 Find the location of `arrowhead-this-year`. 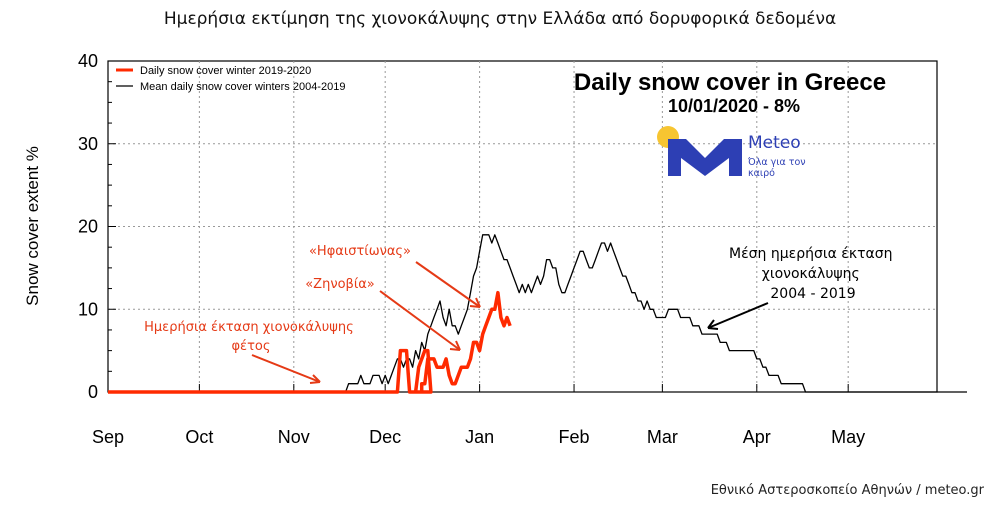

arrowhead-this-year is located at coordinates (315, 379).